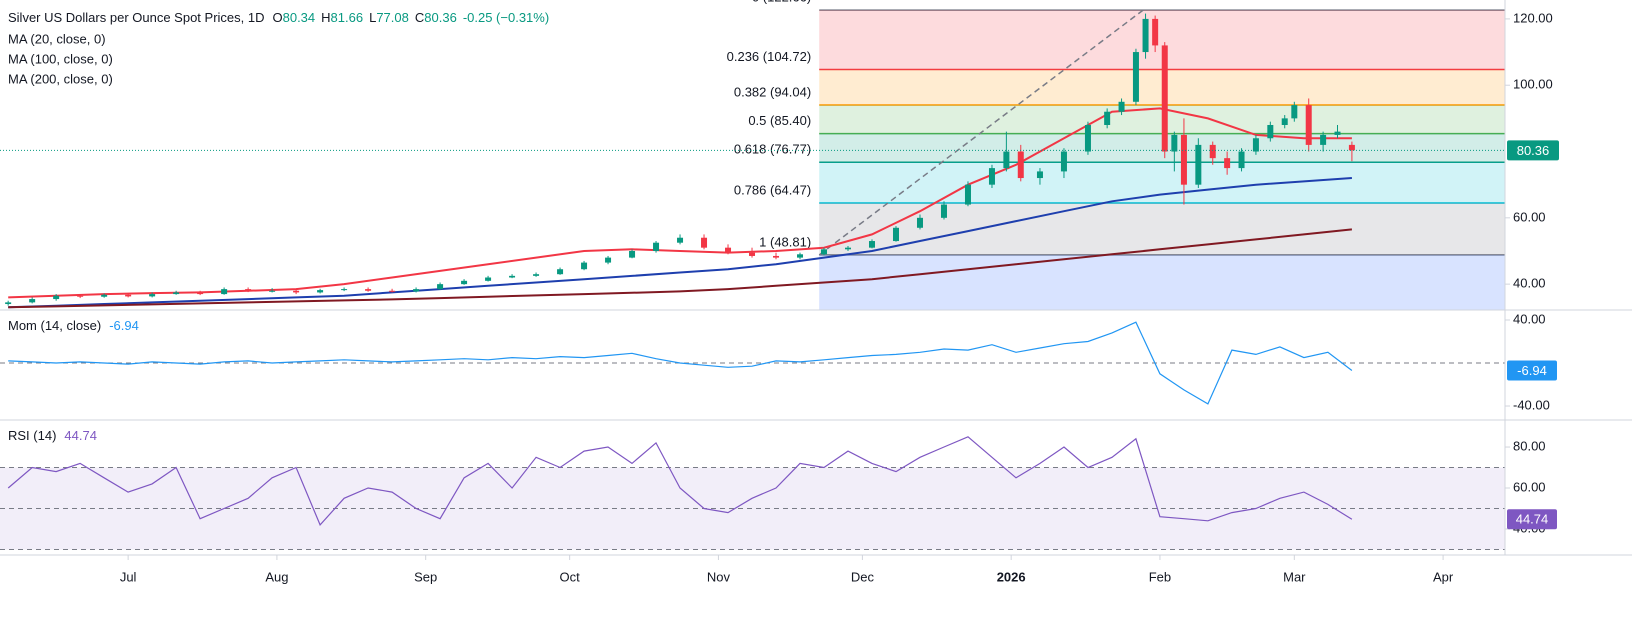 This screenshot has height=619, width=1632. What do you see at coordinates (57, 38) in the screenshot?
I see `legend-entry: MA (20, close, 0)` at bounding box center [57, 38].